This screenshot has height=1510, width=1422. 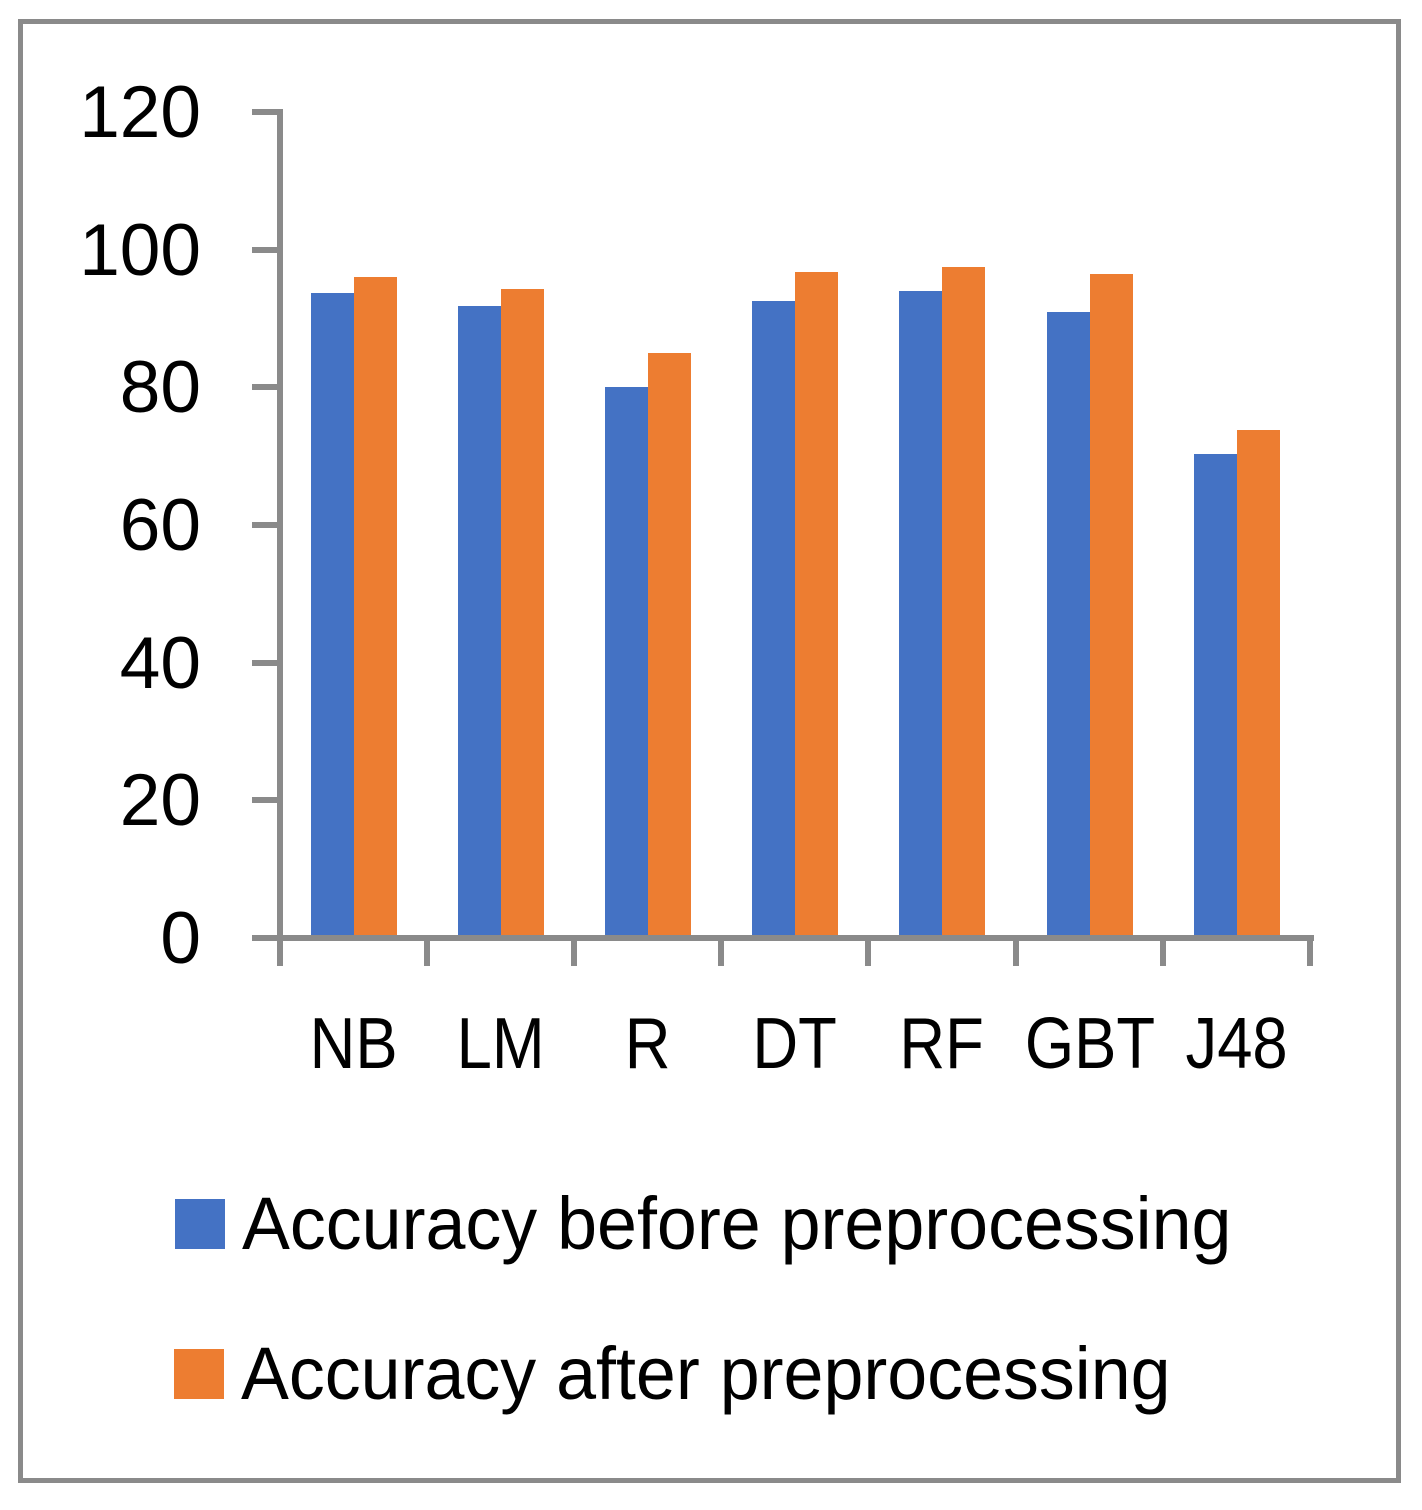 I want to click on bar-after-GBT, so click(x=1111, y=605).